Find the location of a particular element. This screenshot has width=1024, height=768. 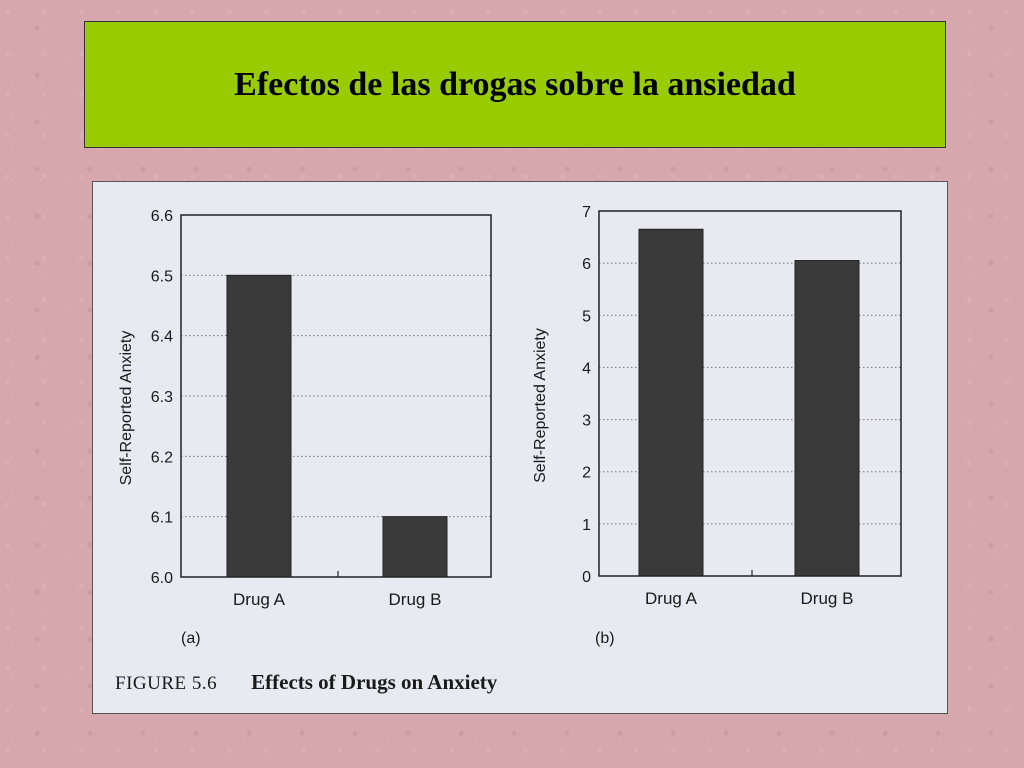

y-tick-label: 6.0 is located at coordinates (162, 578).